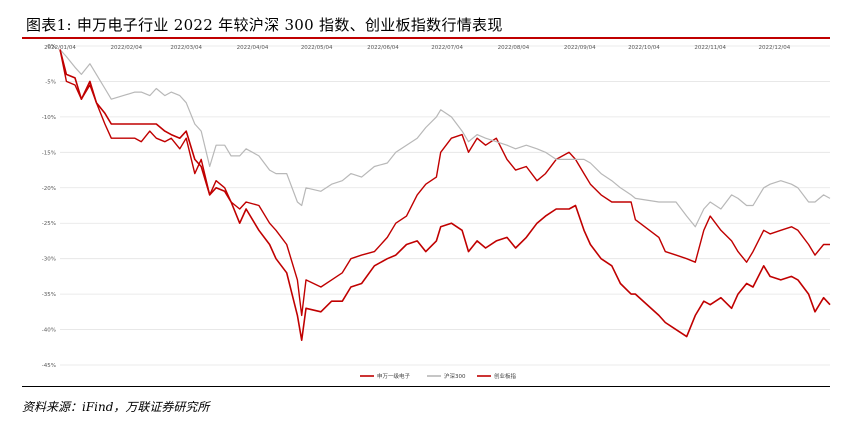 This screenshot has width=855, height=428. I want to click on figure-title-bar: 图表1: 申万电子行业 2022 年较沪深 300 指数、创业板指数行情表现, so click(426, 24).